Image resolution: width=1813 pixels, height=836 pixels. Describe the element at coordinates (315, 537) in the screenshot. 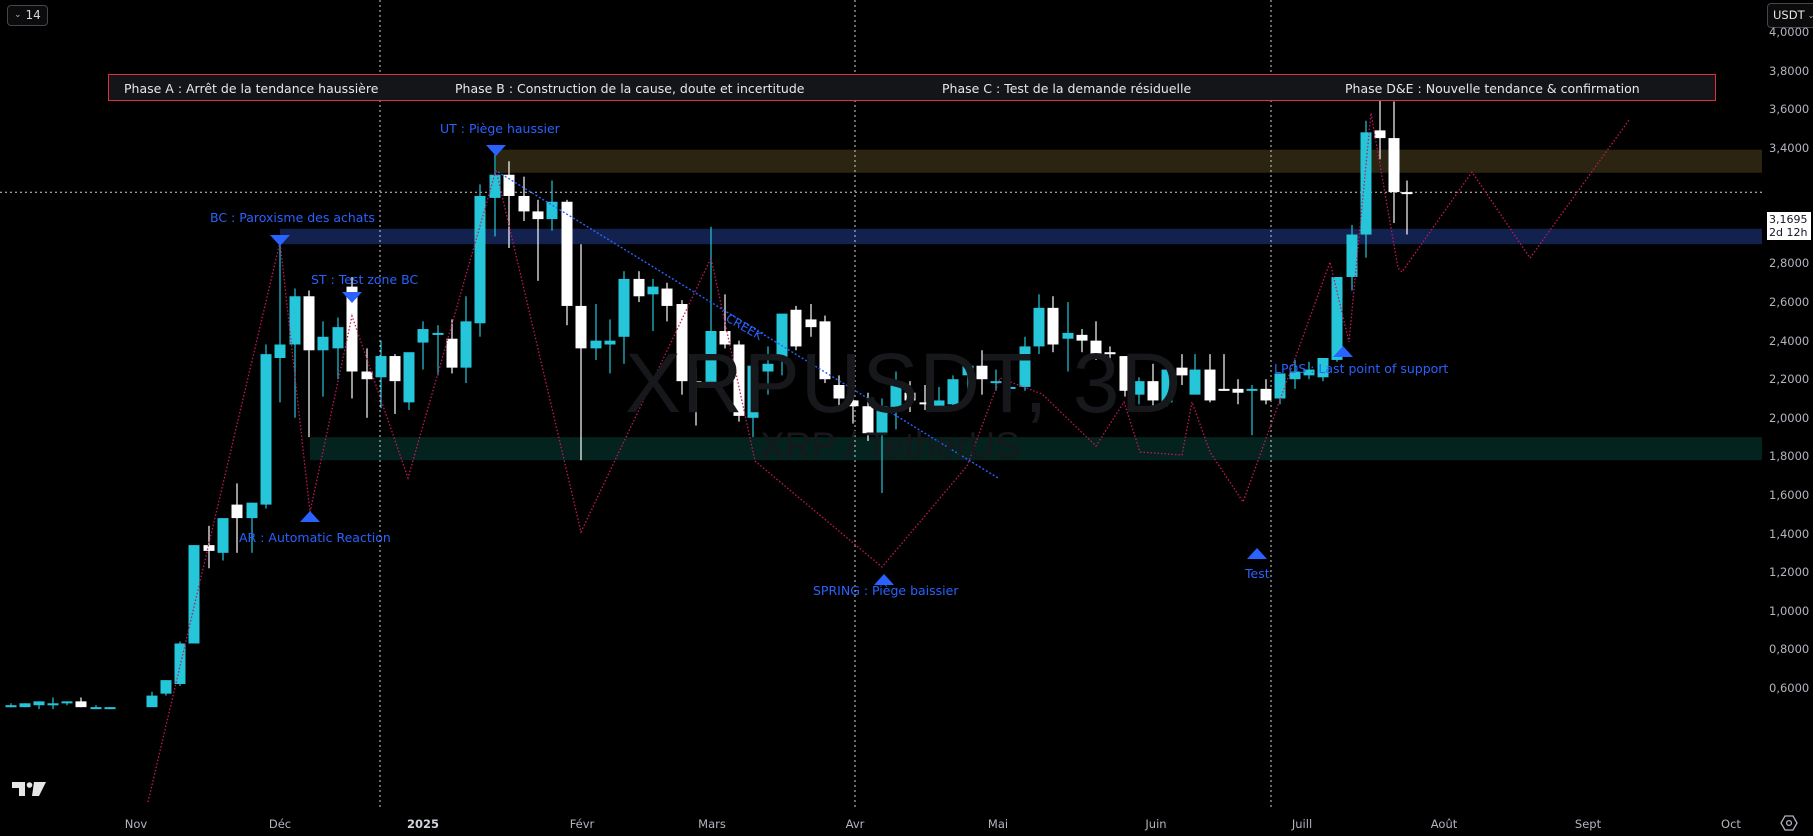

I see `annotation-label: AR : Automatic Reaction` at that location.